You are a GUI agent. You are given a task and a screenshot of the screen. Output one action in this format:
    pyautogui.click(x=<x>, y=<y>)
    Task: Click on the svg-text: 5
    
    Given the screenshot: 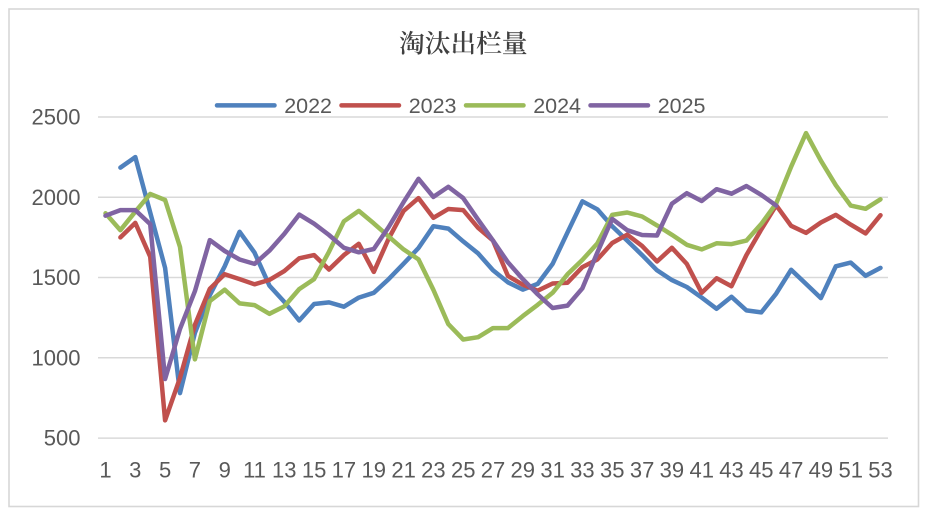 What is the action you would take?
    pyautogui.click(x=165, y=470)
    